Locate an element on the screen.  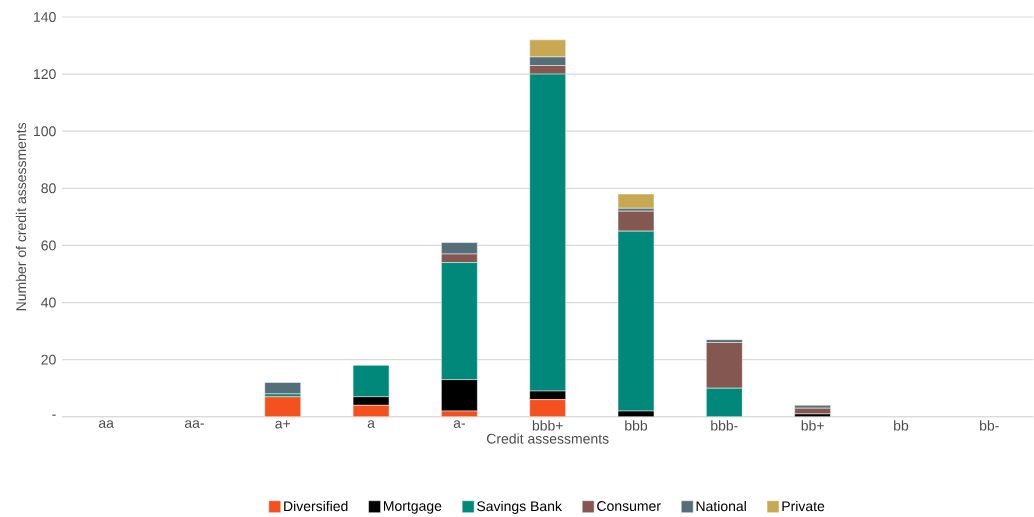
legend-label: Diversified is located at coordinates (316, 506).